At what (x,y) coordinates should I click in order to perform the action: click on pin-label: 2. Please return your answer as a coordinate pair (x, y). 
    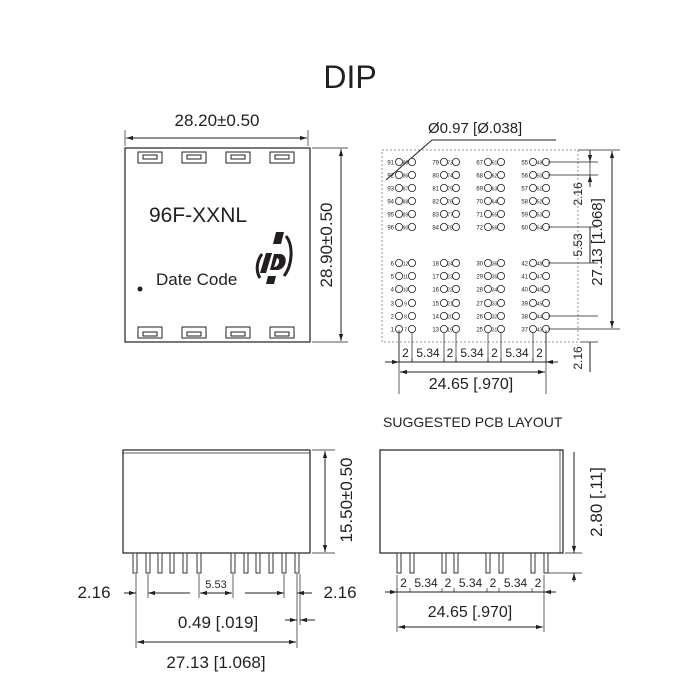
    Looking at the image, I should click on (393, 318).